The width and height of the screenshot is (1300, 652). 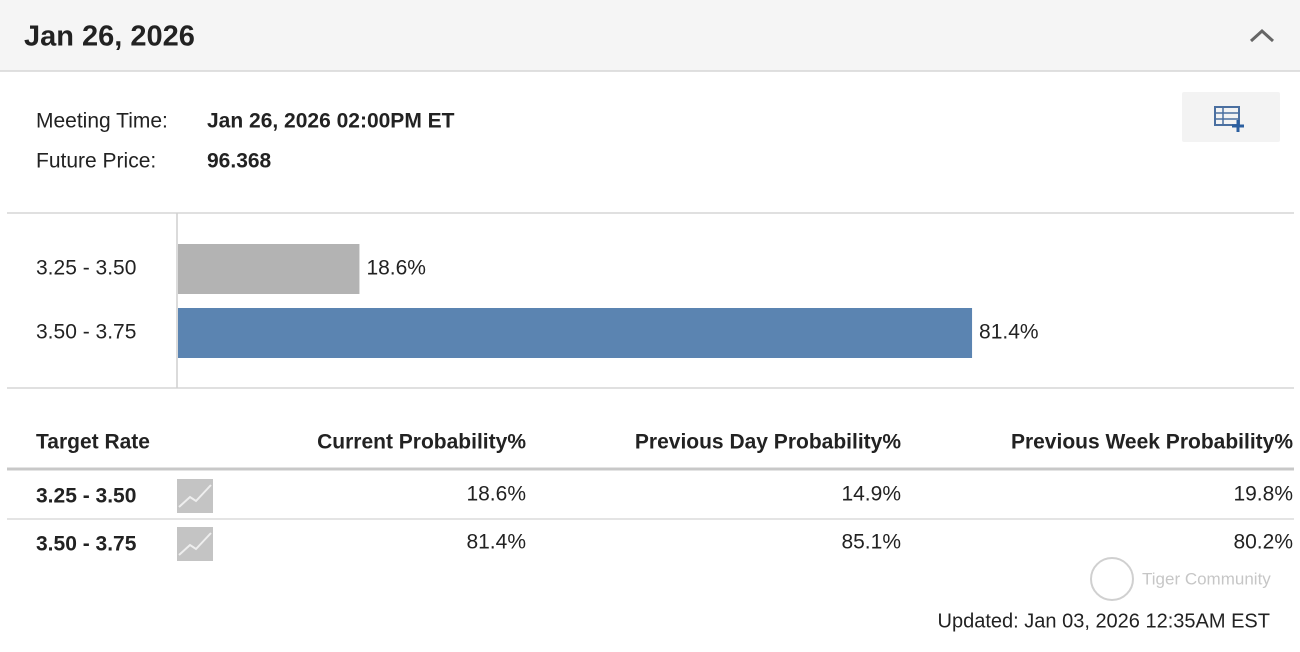 What do you see at coordinates (537, 301) in the screenshot?
I see `bar-chart: 3.25 - 3.50 18.6% 3.50 - 3.75 81.4%` at bounding box center [537, 301].